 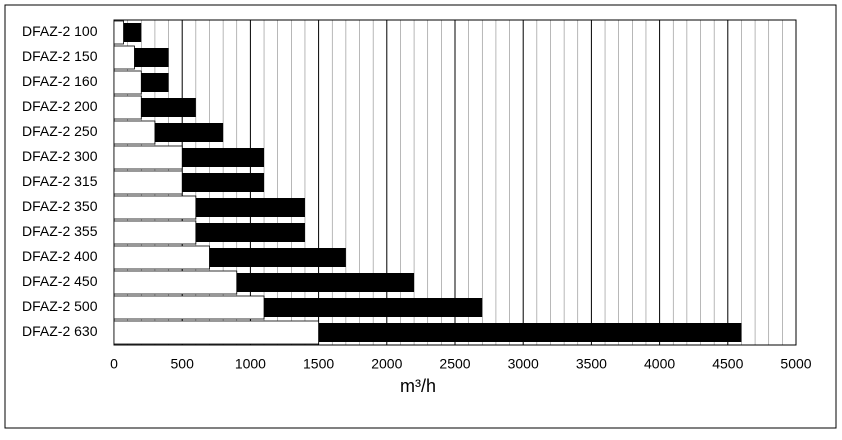 What do you see at coordinates (386, 364) in the screenshot?
I see `x-tick-label: 2000` at bounding box center [386, 364].